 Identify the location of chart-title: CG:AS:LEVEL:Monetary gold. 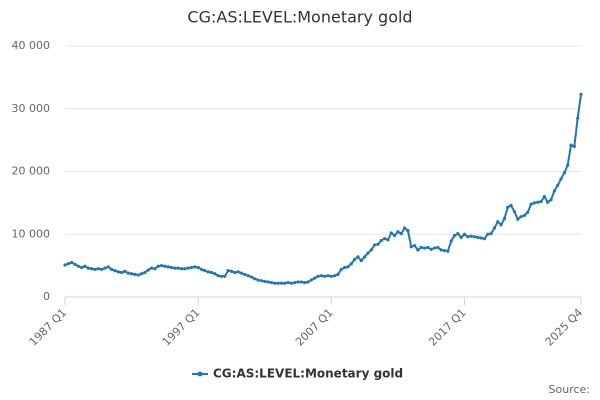
(299, 17).